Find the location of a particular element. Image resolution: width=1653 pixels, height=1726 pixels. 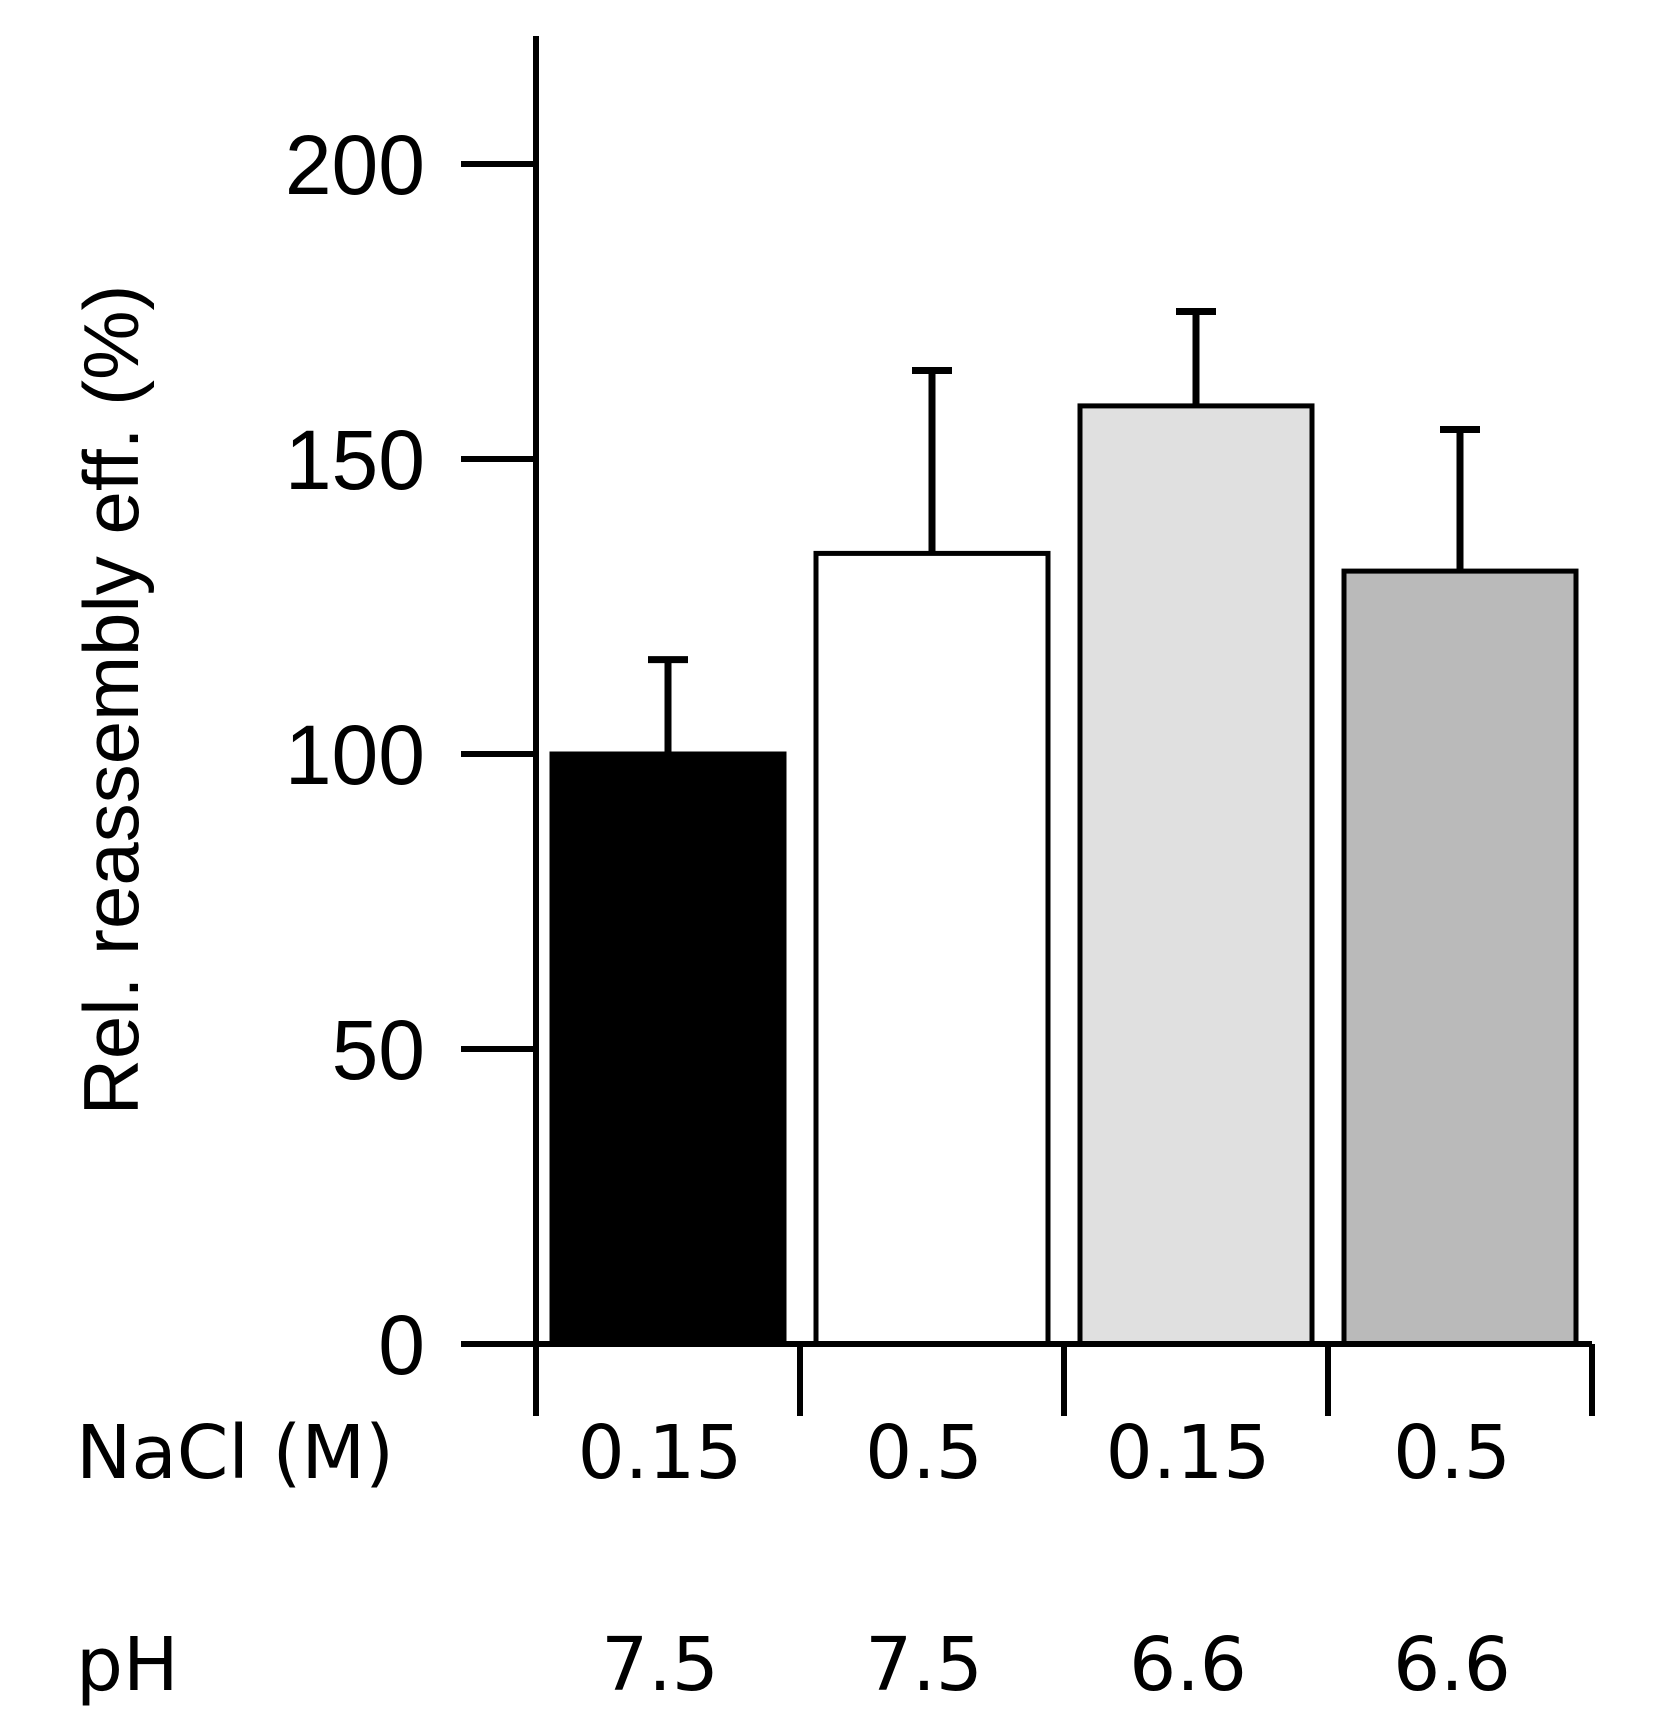

y-tick-label-100: 100 is located at coordinates (355, 755).